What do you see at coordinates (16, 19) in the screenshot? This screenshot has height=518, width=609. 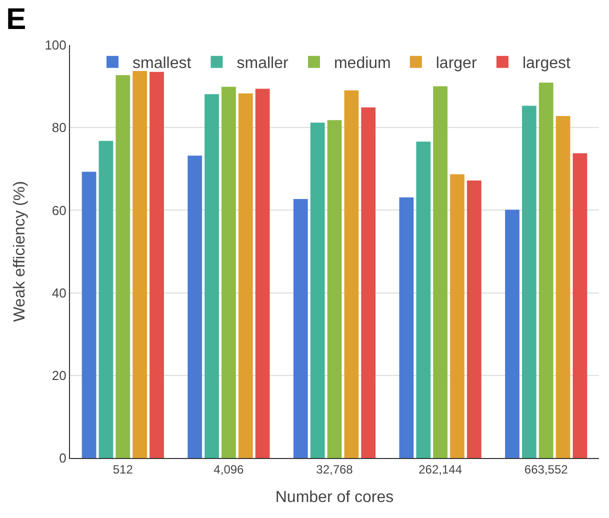 I see `chart-title: E` at bounding box center [16, 19].